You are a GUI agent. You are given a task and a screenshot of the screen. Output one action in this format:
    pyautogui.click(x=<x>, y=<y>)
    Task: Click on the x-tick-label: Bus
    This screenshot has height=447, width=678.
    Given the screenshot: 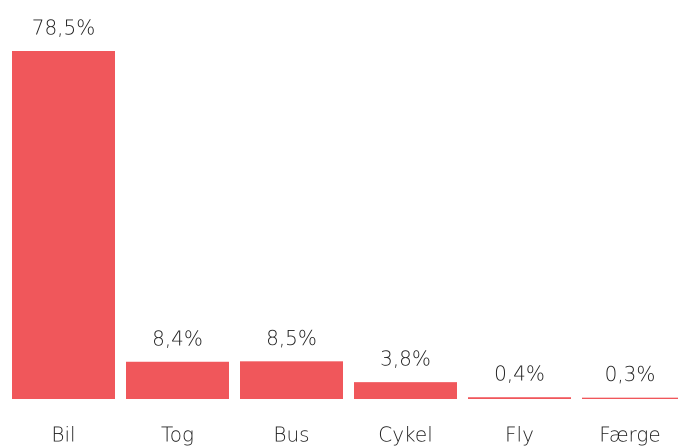 What is the action you would take?
    pyautogui.click(x=291, y=435)
    